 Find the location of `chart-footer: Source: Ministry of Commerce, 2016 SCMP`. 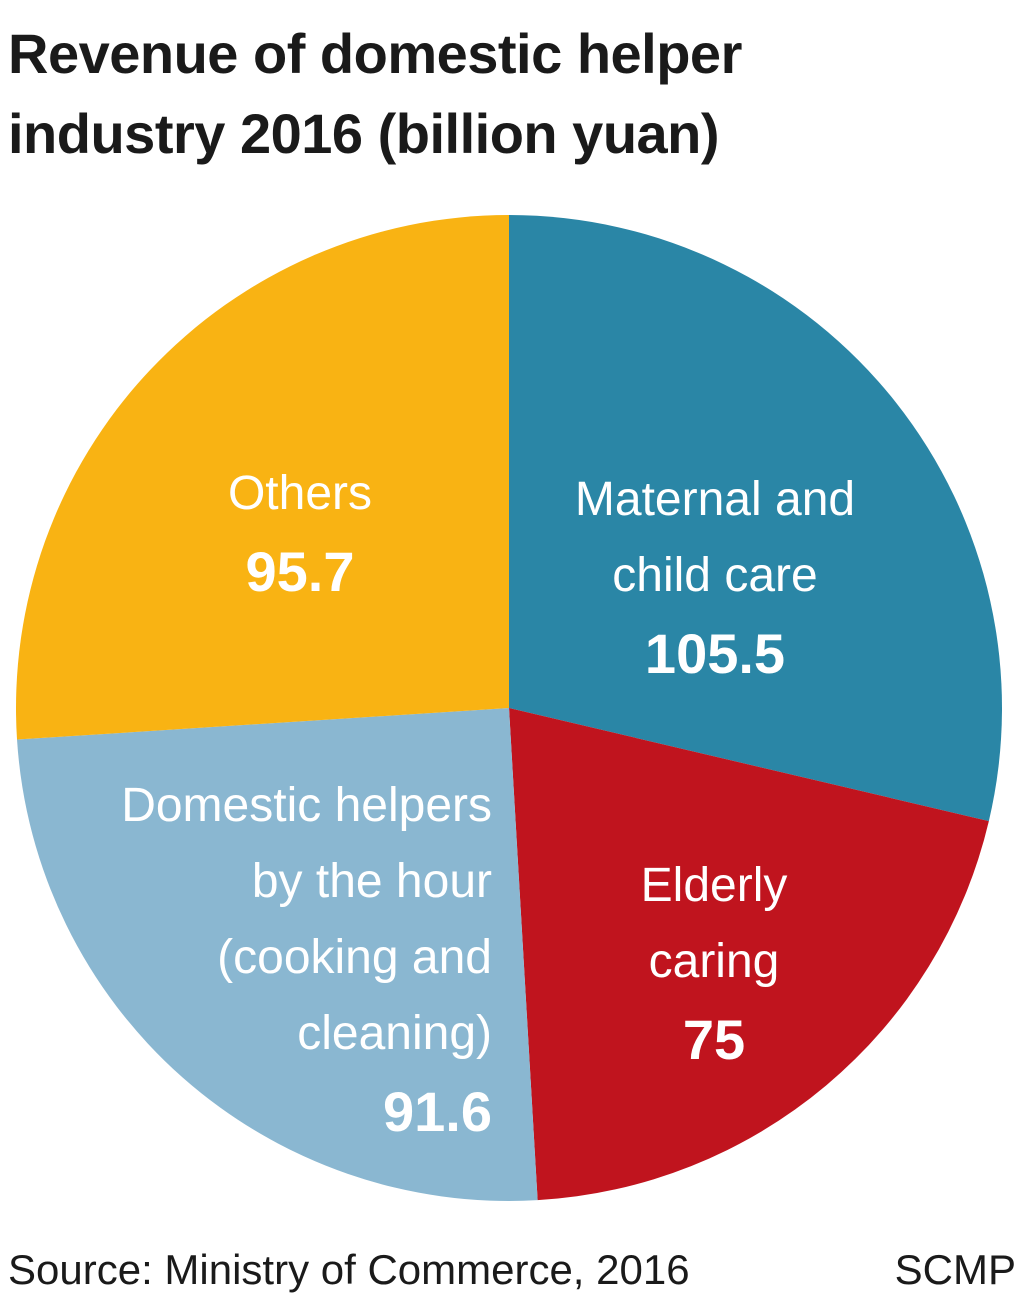

chart-footer: Source: Ministry of Commerce, 2016 SCMP is located at coordinates (512, 1270).